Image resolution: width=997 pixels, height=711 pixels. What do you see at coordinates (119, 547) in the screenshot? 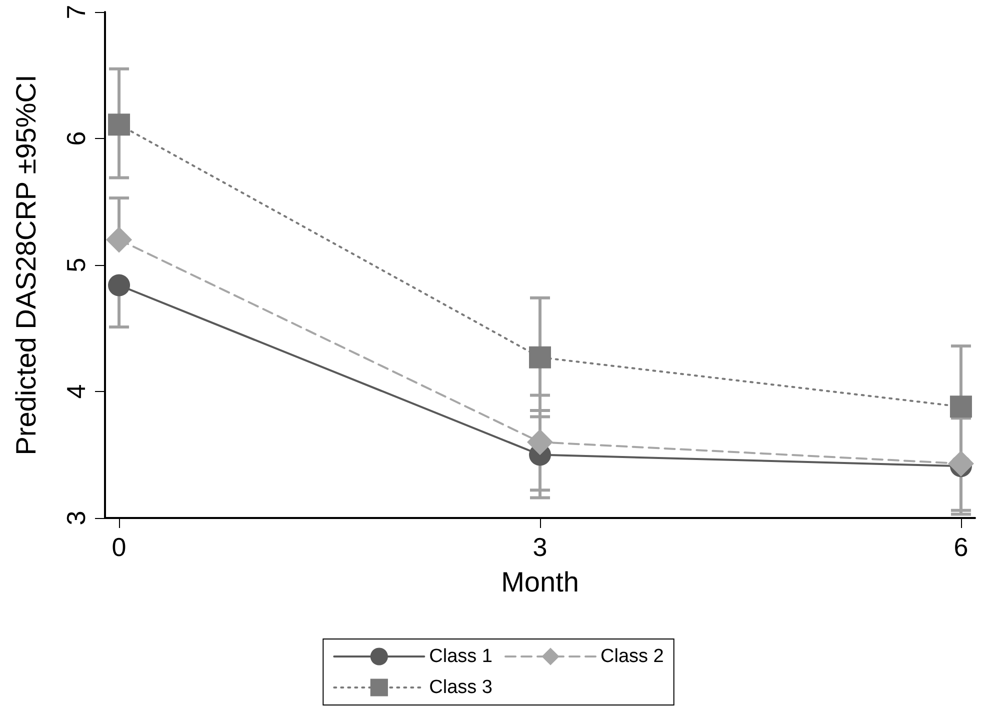
I see `x-tick-label: 0` at bounding box center [119, 547].